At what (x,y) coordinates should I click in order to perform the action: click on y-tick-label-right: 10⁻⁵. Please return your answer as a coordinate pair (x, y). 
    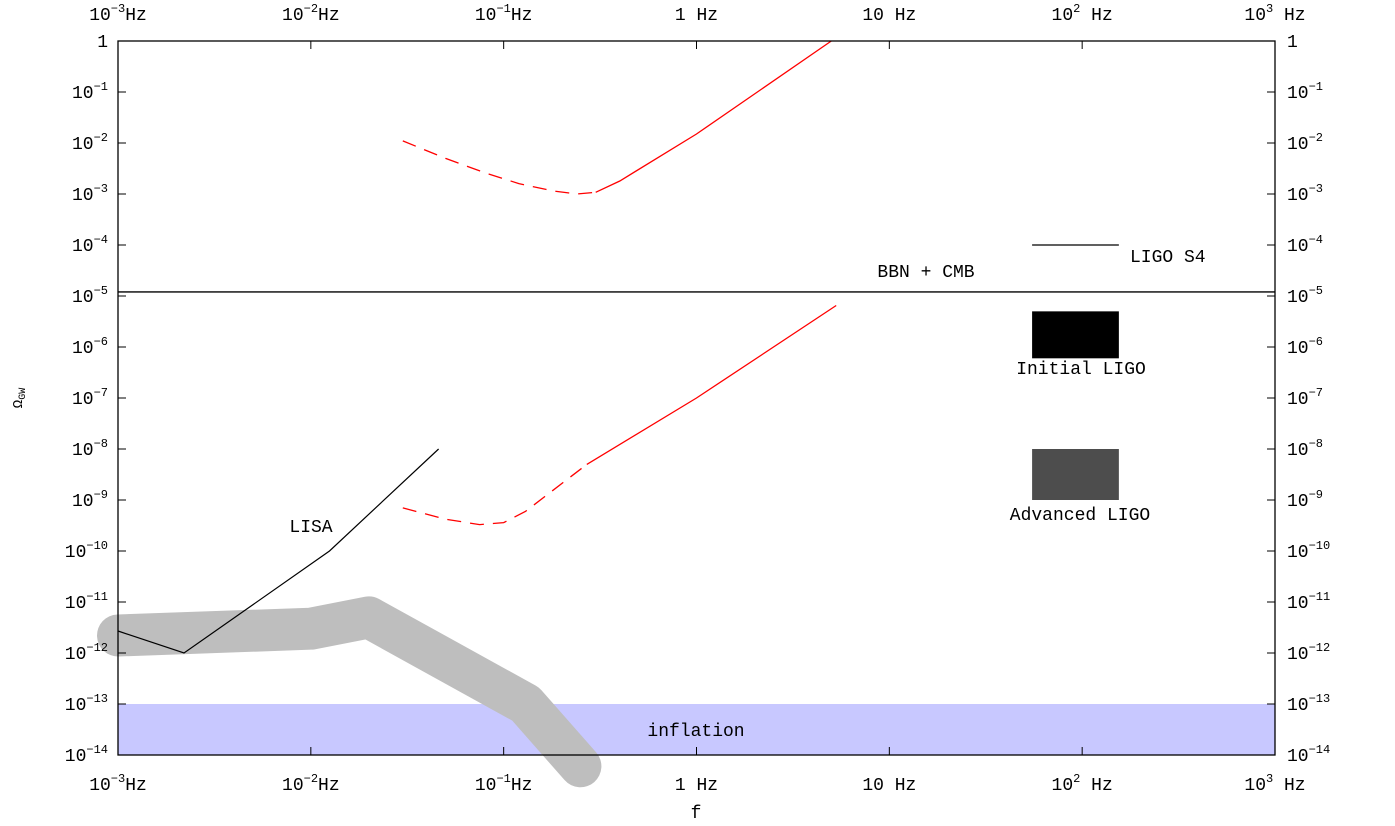
    Looking at the image, I should click on (1305, 296).